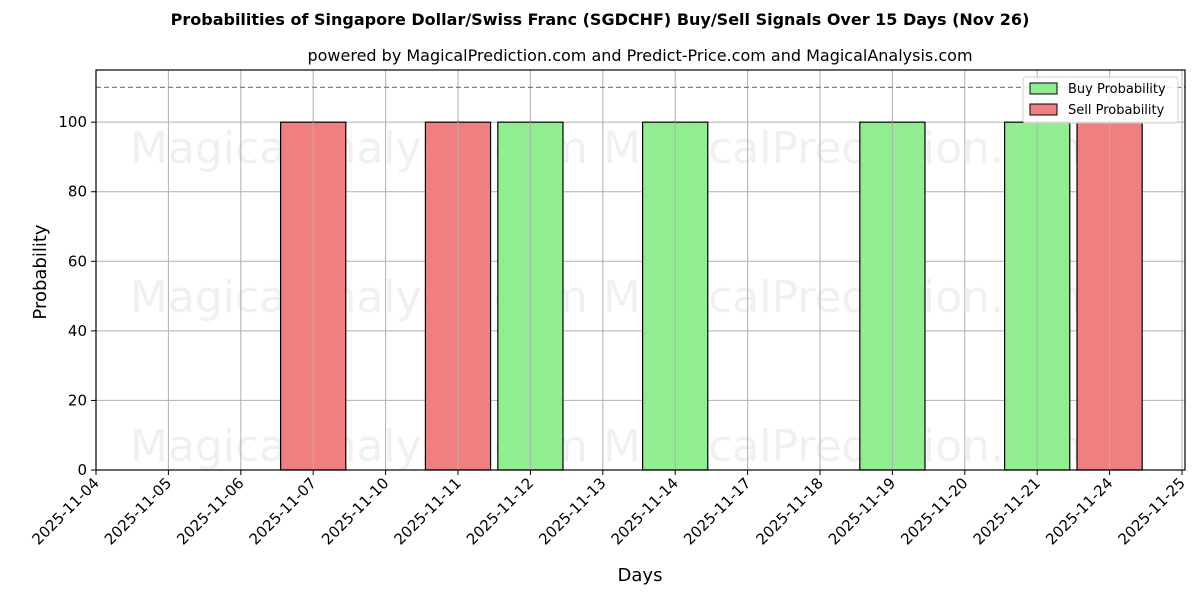 The width and height of the screenshot is (1200, 600). What do you see at coordinates (1151, 511) in the screenshot?
I see `x-tick-label: 2025-11-25` at bounding box center [1151, 511].